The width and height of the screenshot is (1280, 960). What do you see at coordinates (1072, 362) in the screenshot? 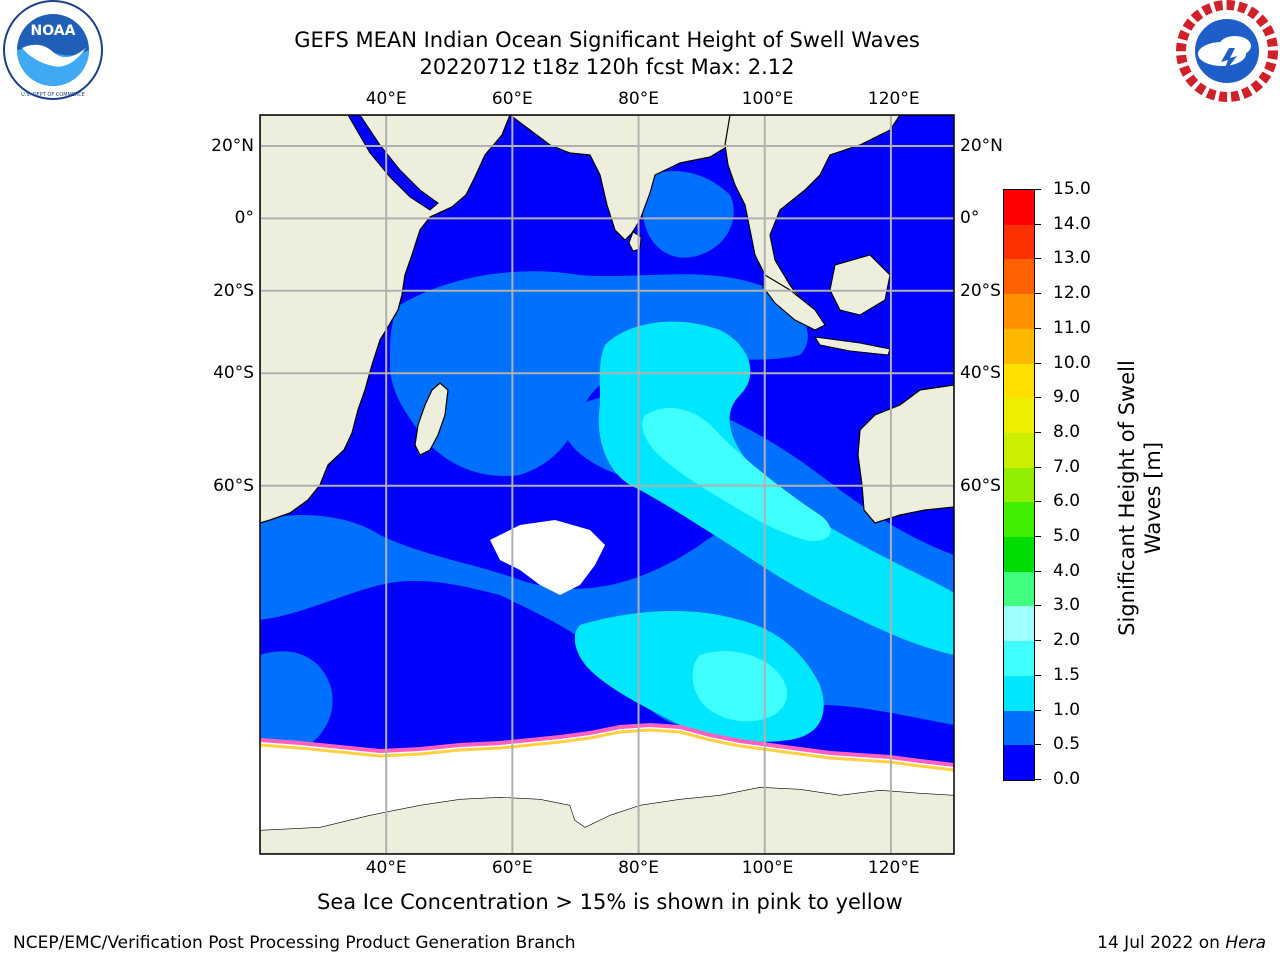
I see `colorbar-tick-label: 10.0` at bounding box center [1072, 362].